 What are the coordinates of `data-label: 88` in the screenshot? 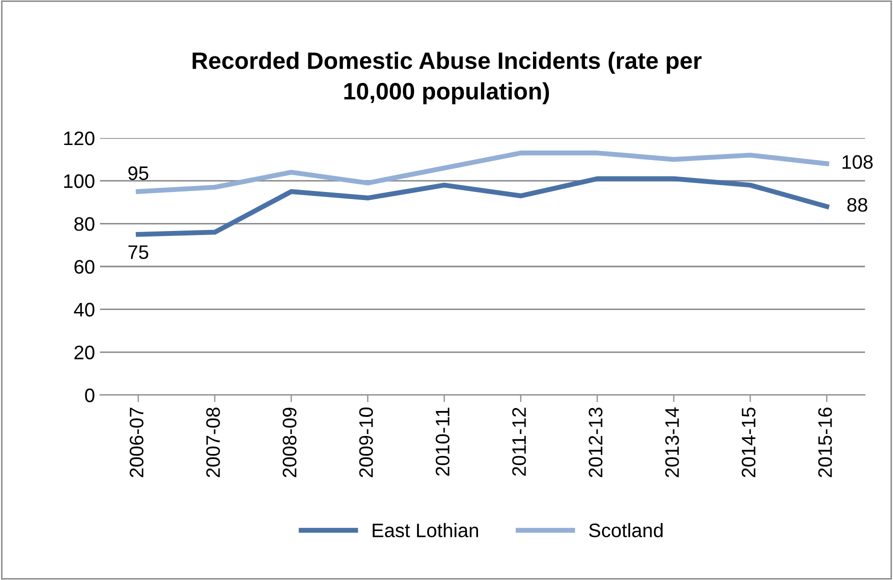 It's located at (857, 205).